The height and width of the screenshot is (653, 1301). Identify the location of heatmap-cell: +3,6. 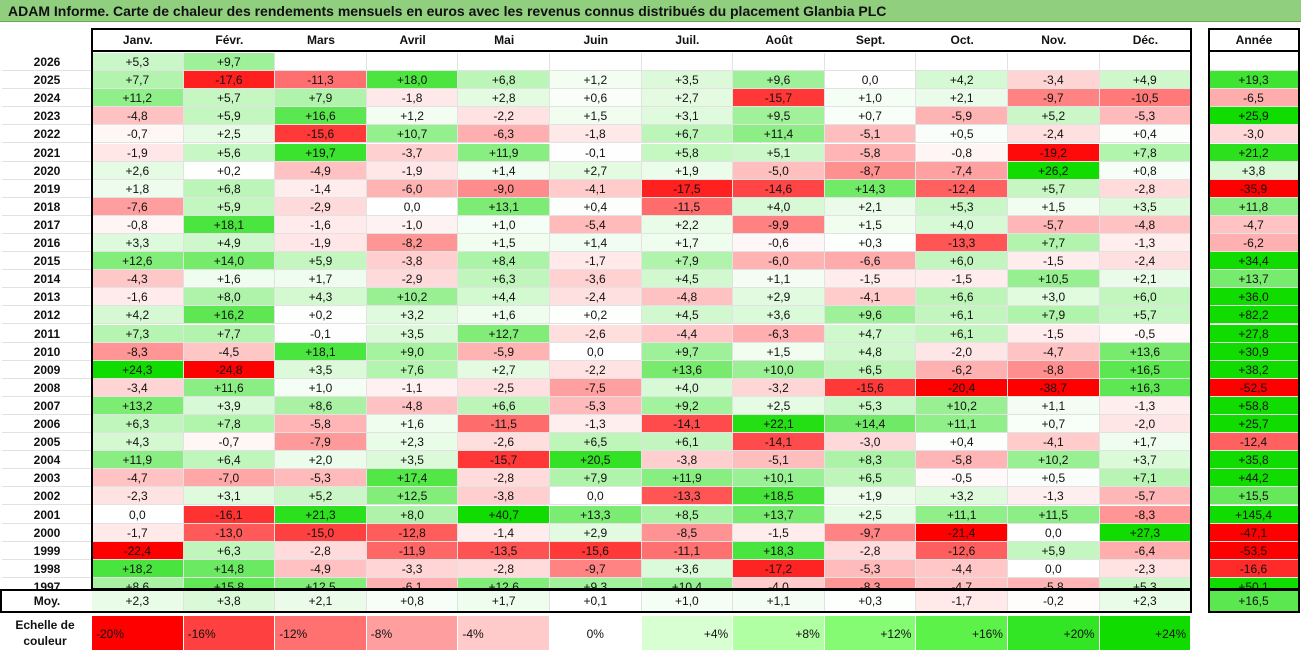
(779, 315).